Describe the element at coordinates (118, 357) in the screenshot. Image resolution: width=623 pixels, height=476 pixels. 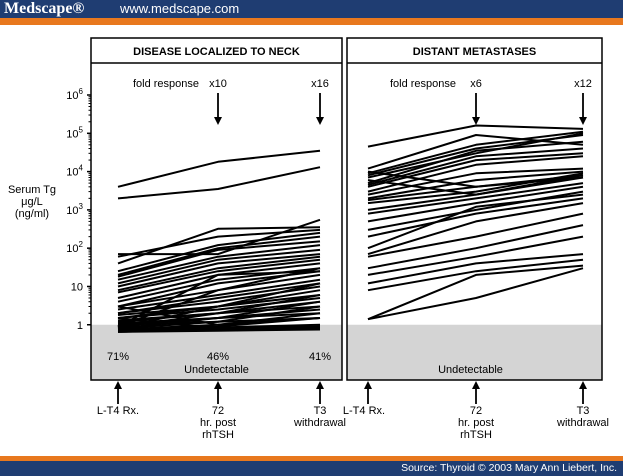
I see `undetectable-percent: 71%` at that location.